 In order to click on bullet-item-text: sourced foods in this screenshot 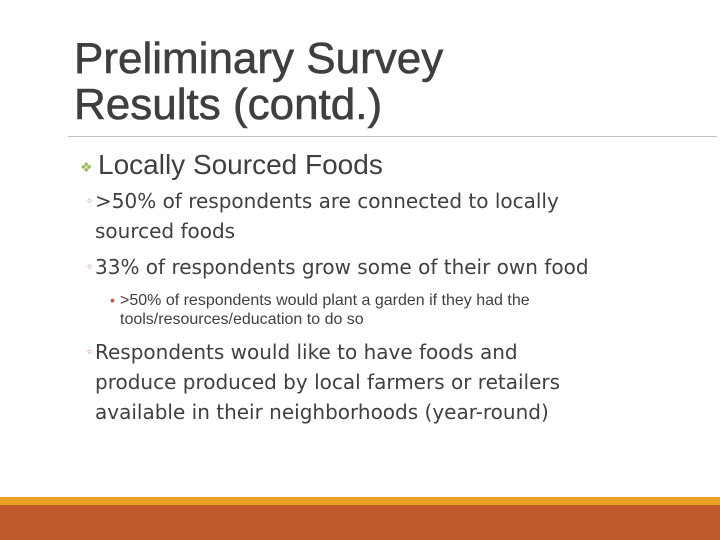, I will do `click(165, 231)`.